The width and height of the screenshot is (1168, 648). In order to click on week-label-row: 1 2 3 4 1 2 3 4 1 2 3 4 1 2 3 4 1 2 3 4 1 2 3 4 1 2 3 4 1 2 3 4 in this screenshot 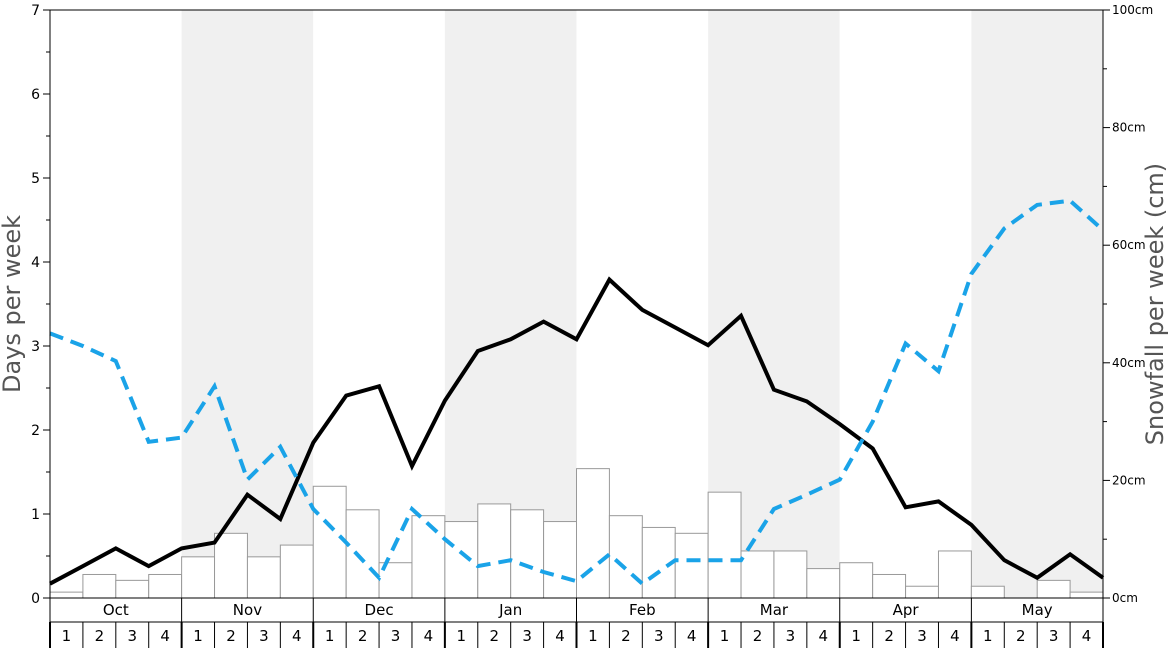, I will do `click(576, 635)`.